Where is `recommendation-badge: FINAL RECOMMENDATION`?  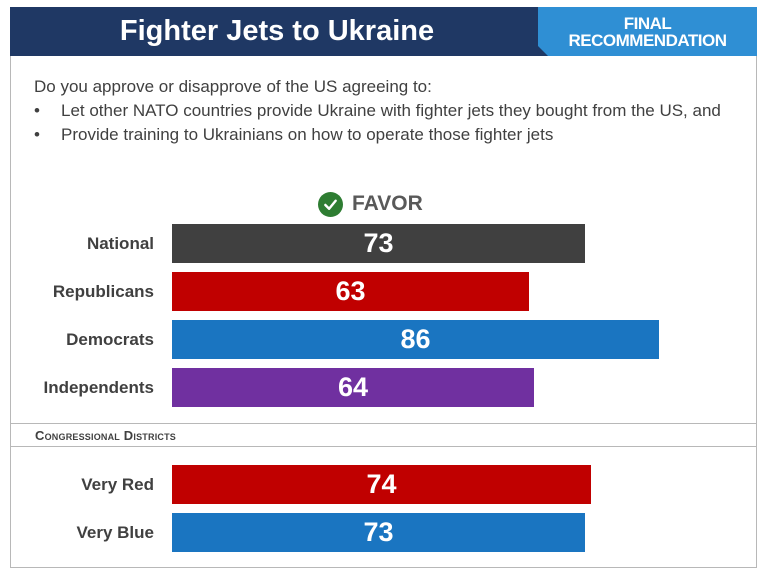 recommendation-badge: FINAL RECOMMENDATION is located at coordinates (647, 31).